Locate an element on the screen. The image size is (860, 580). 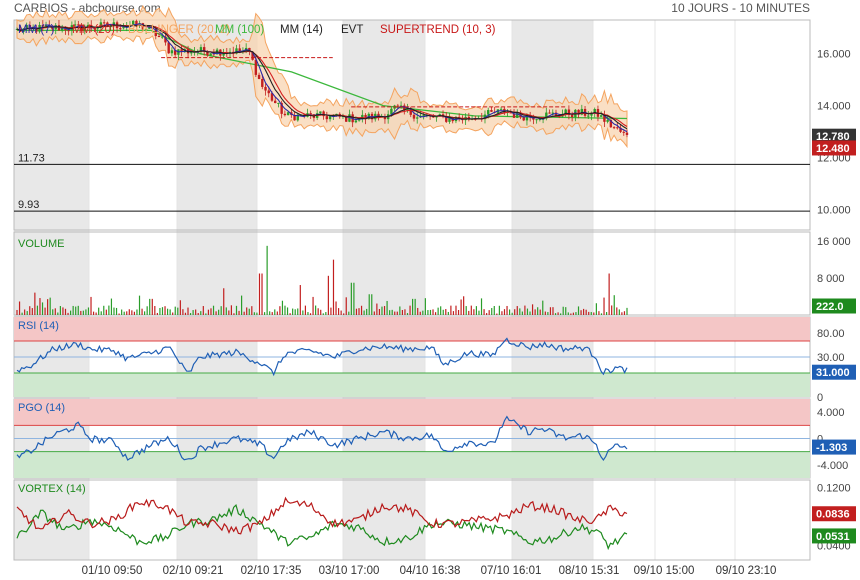
vortex-last-label-0: 0.0836 is located at coordinates (833, 515).